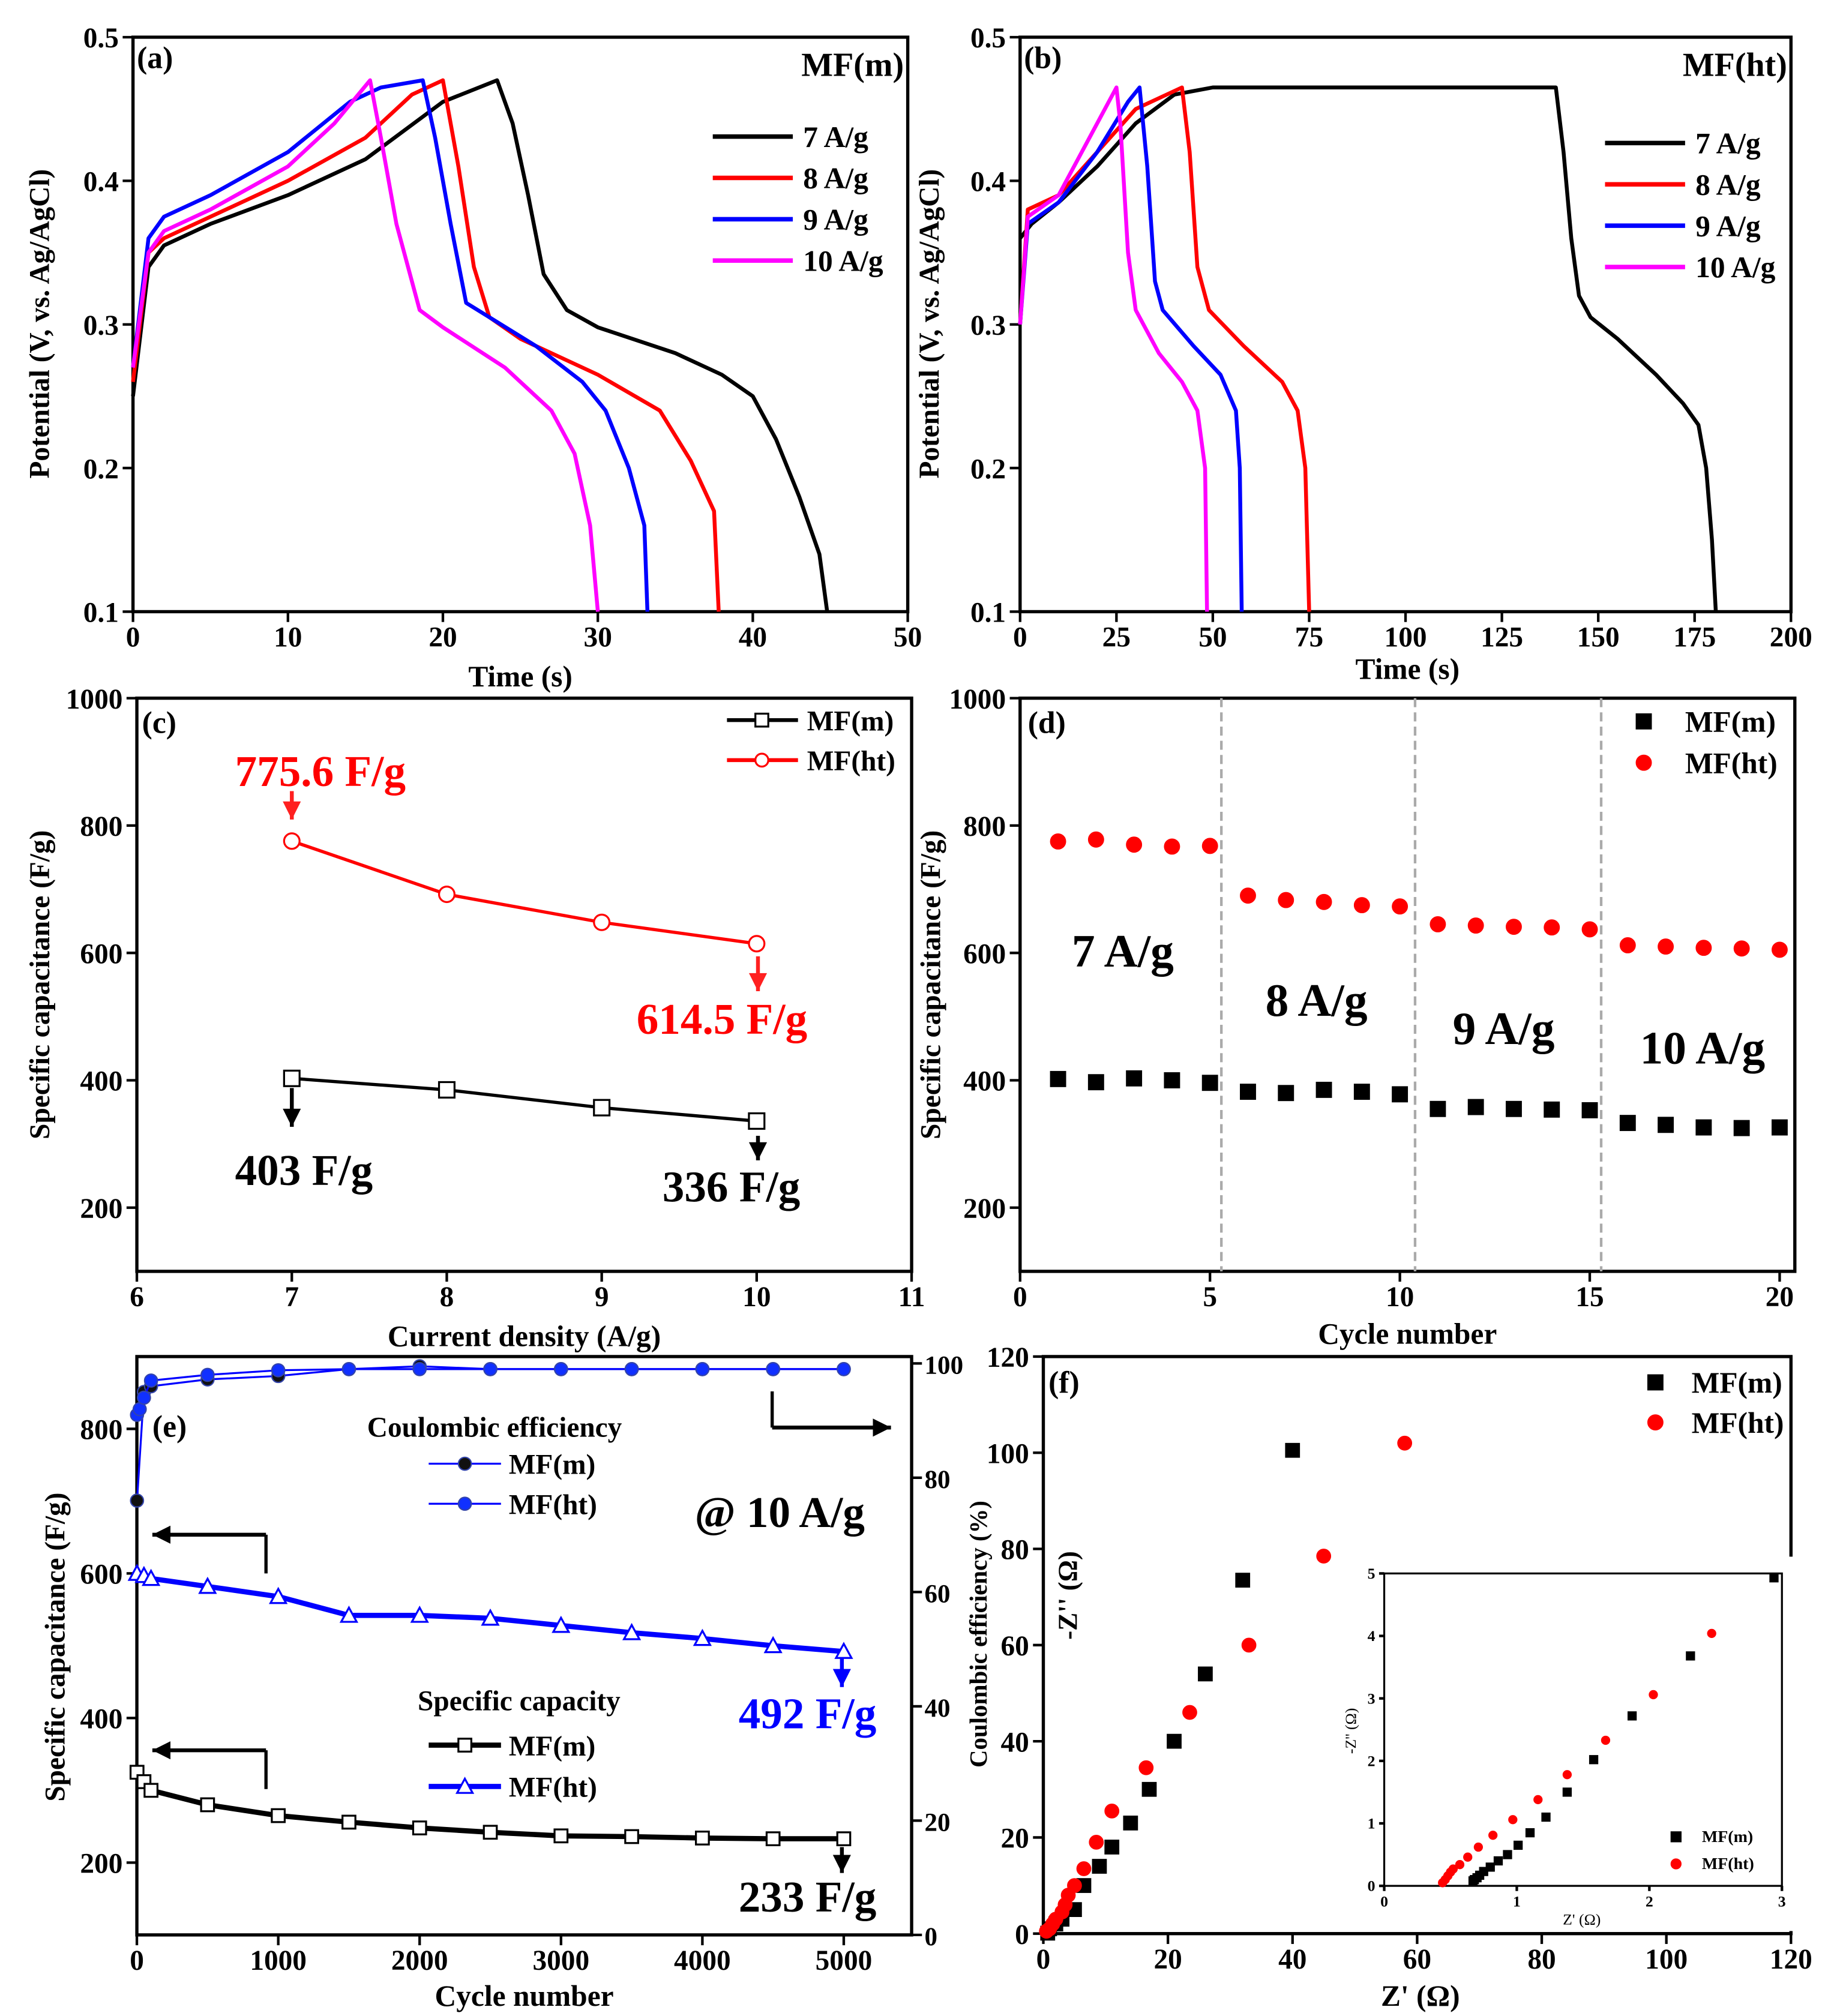 The height and width of the screenshot is (2016, 1831). I want to click on y-tick-label: 0.2, so click(988, 469).